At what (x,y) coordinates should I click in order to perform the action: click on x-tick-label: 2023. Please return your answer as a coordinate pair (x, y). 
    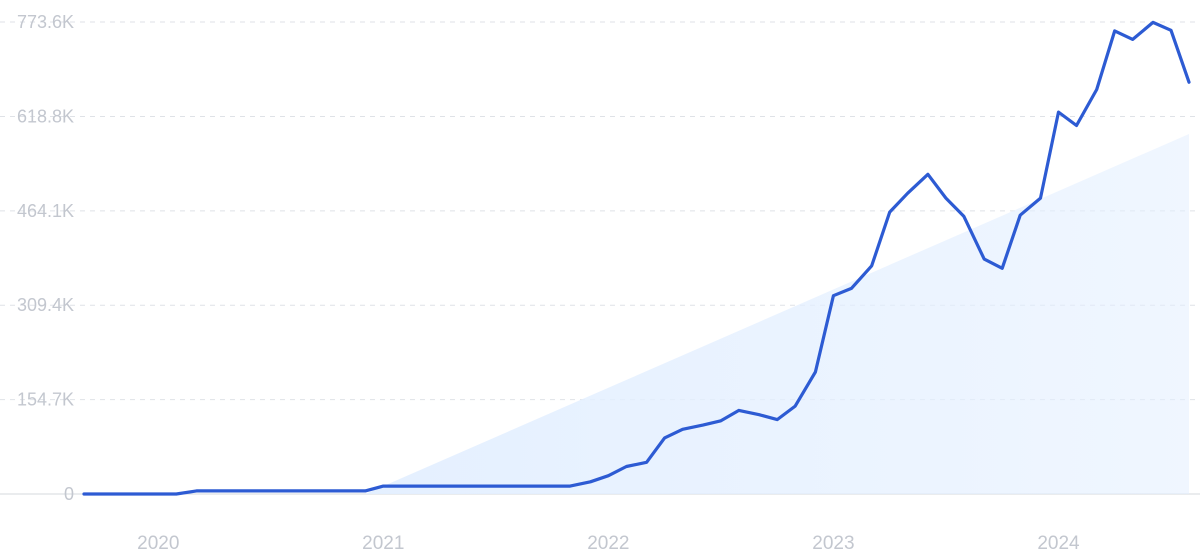
    Looking at the image, I should click on (833, 543).